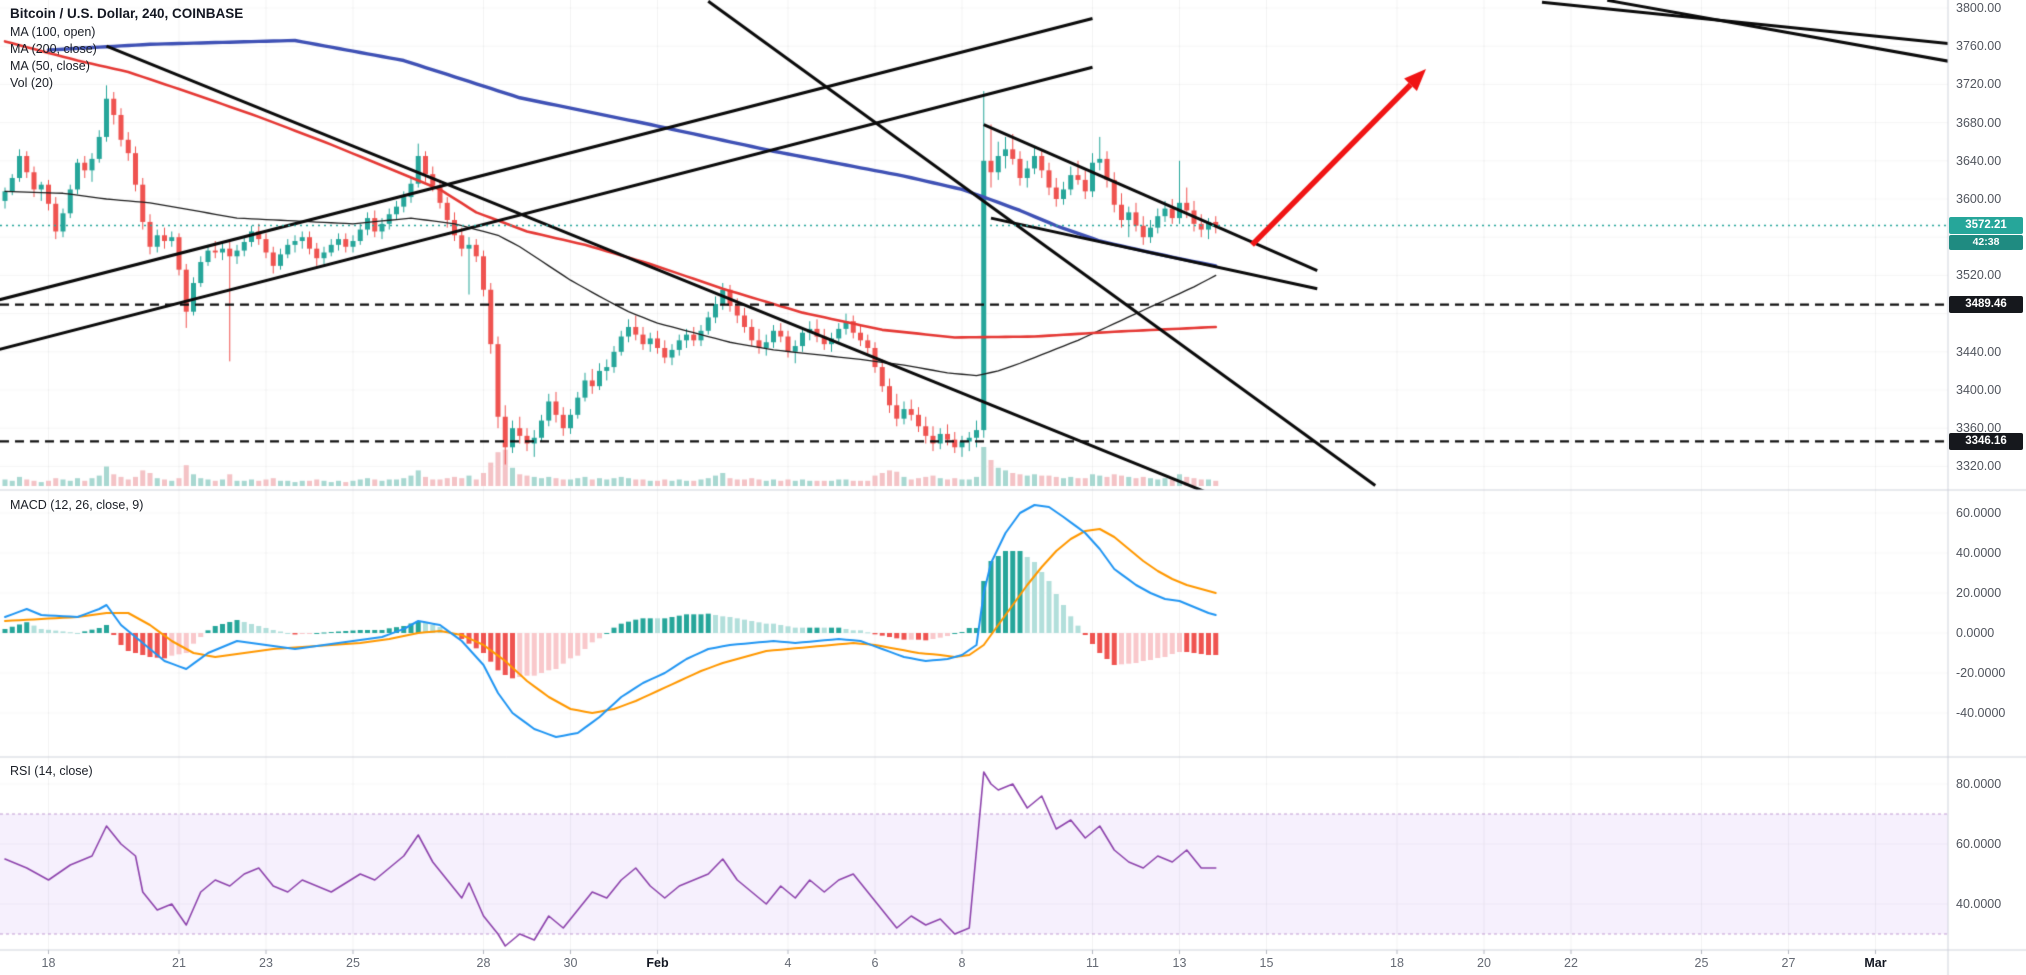 This screenshot has height=975, width=2026. I want to click on price-axis-label: 3520.00, so click(1979, 275).